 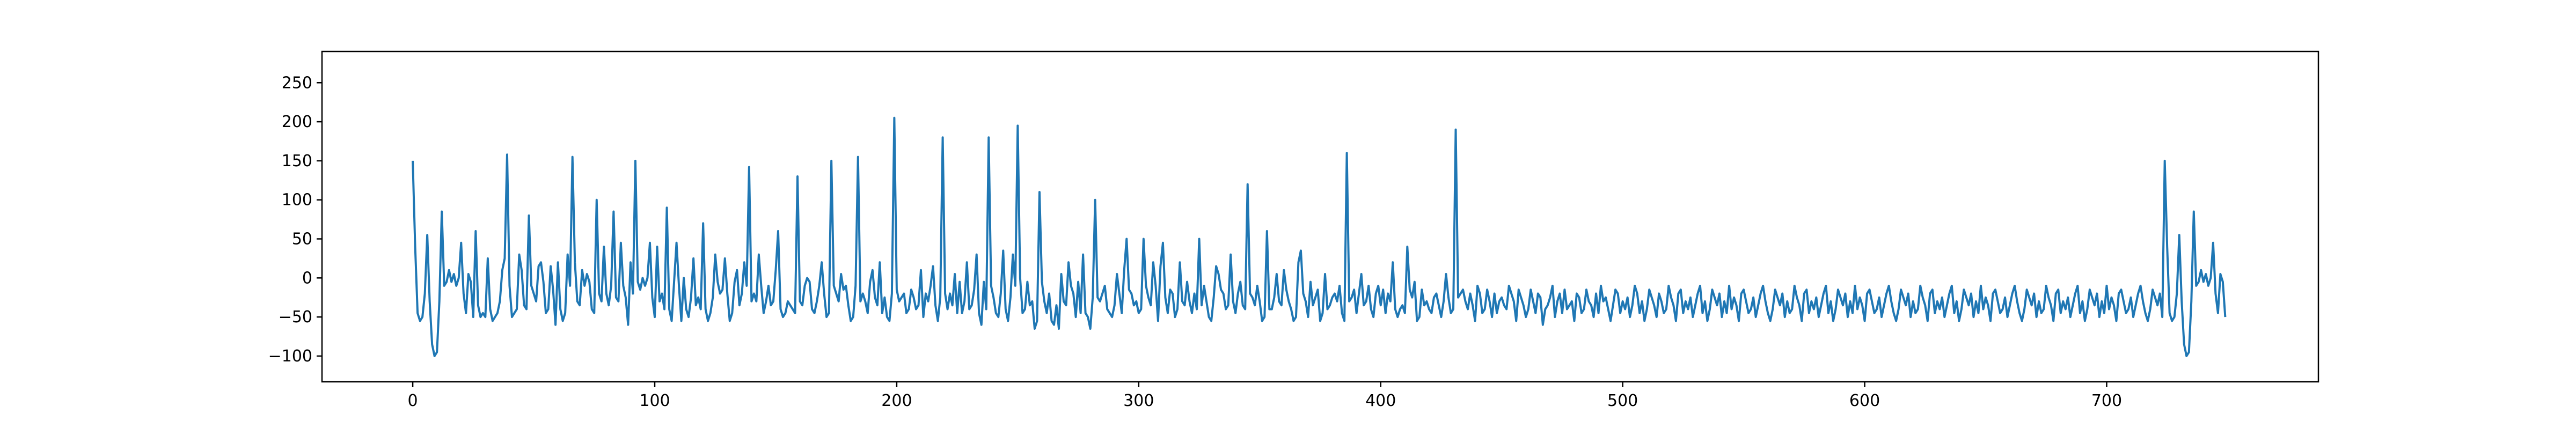 What do you see at coordinates (307, 278) in the screenshot?
I see `y-tick-label: 0` at bounding box center [307, 278].